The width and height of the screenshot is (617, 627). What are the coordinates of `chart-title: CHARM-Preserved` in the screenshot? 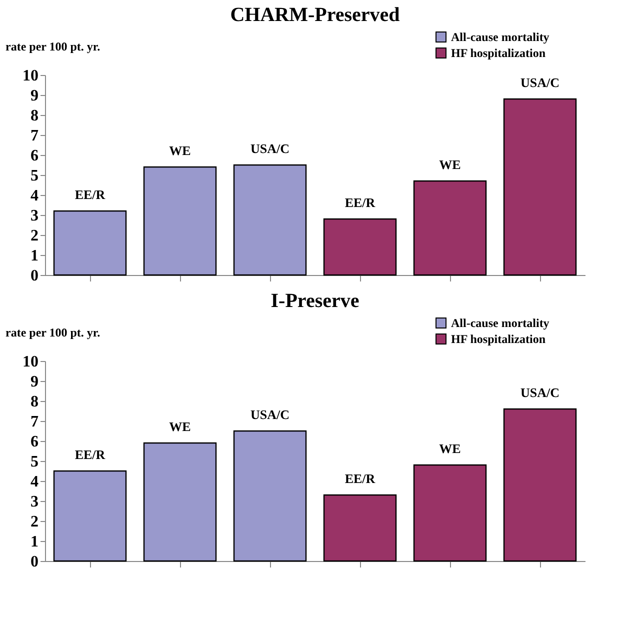 It's located at (315, 15).